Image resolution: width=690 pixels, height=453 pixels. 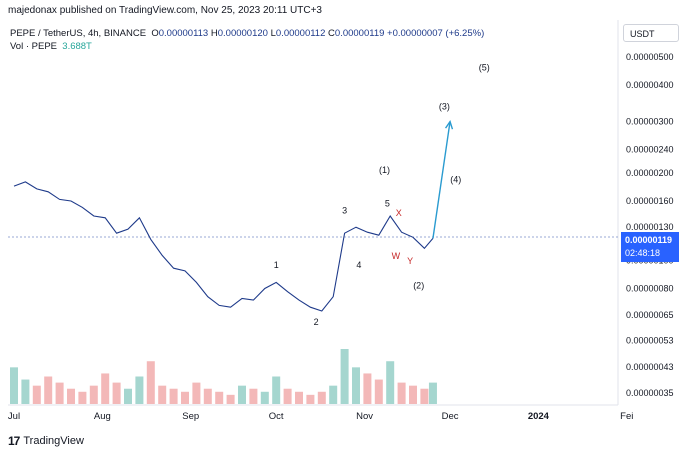 I want to click on current-price-tag: 0.00000119 02:48:18, so click(x=650, y=247).